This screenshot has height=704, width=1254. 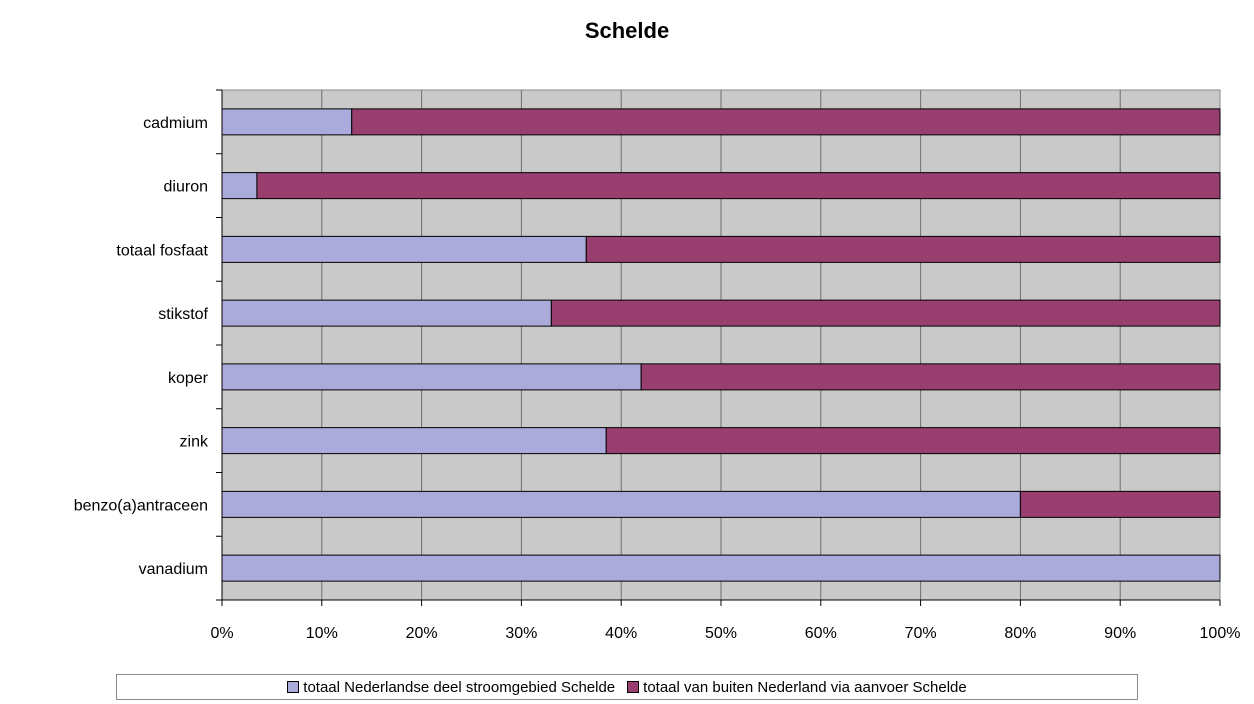 What do you see at coordinates (194, 442) in the screenshot?
I see `category-label: zink` at bounding box center [194, 442].